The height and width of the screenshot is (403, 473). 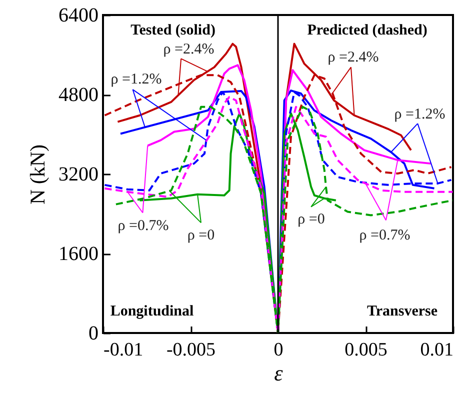 What do you see at coordinates (93, 333) in the screenshot?
I see `y-tick-label: 0` at bounding box center [93, 333].